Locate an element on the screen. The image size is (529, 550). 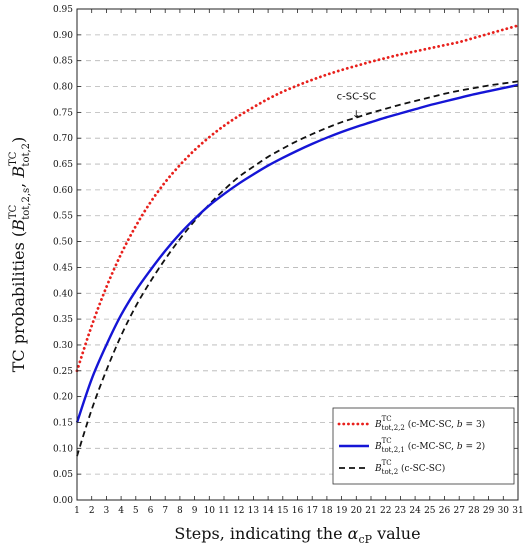
x-tick-label: 11 is located at coordinates (223, 511).